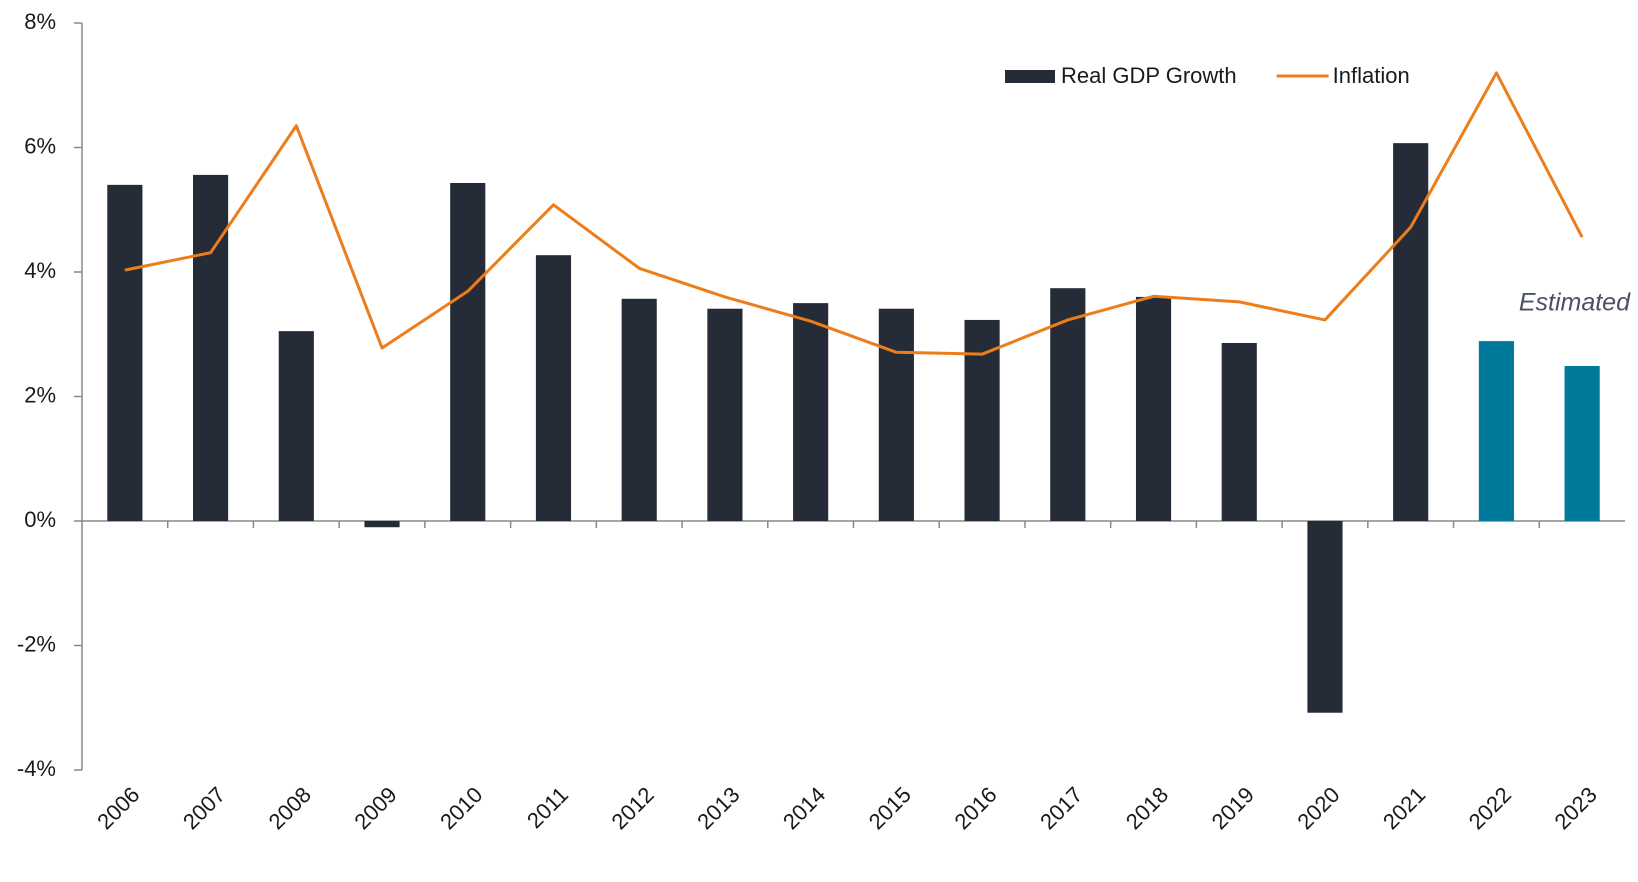 Image resolution: width=1638 pixels, height=882 pixels. I want to click on y-tick-label: 6%, so click(40, 145).